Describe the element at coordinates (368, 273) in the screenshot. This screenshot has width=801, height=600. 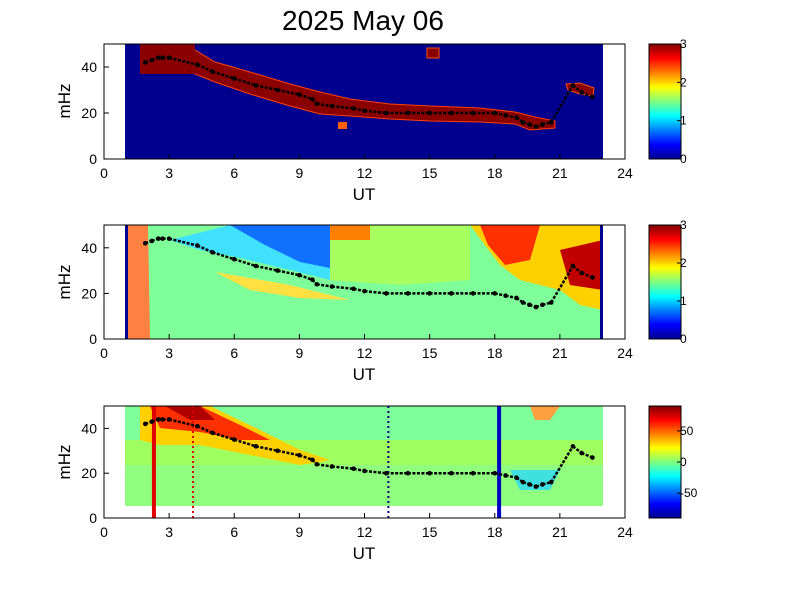
I see `panel-2-trace` at that location.